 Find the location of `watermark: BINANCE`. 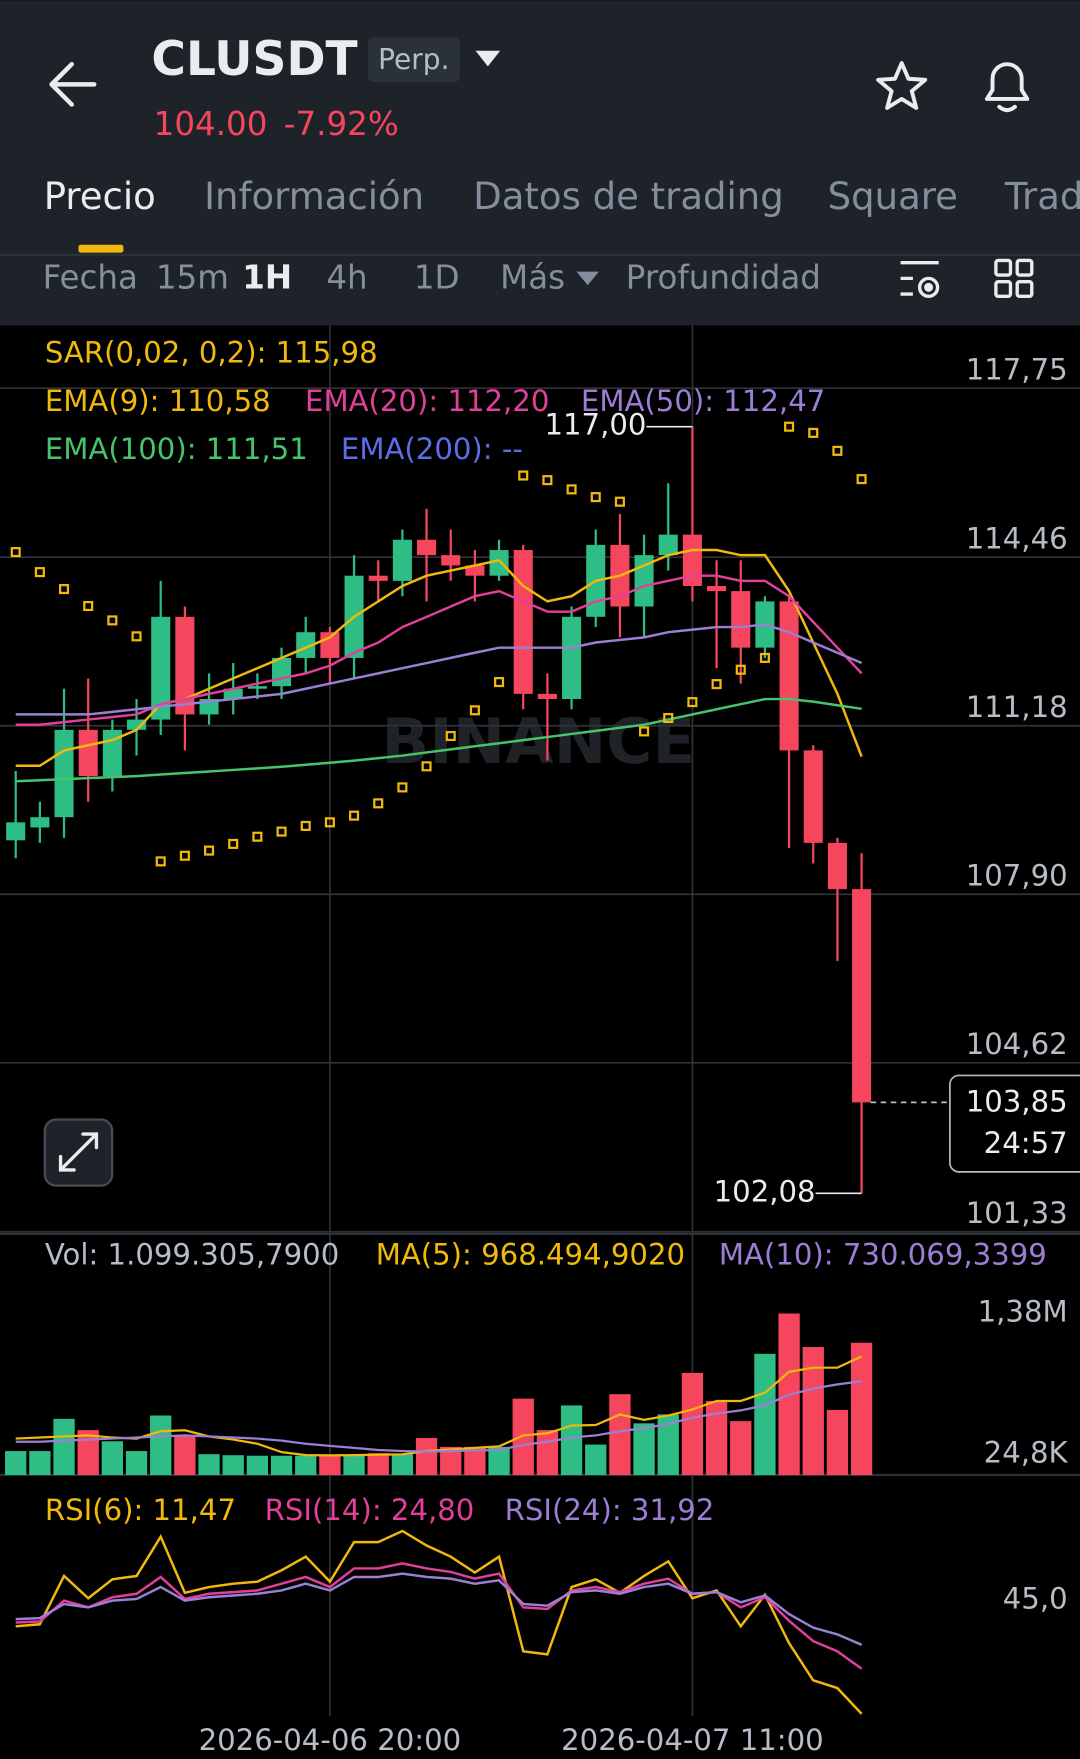

watermark: BINANCE is located at coordinates (538, 741).